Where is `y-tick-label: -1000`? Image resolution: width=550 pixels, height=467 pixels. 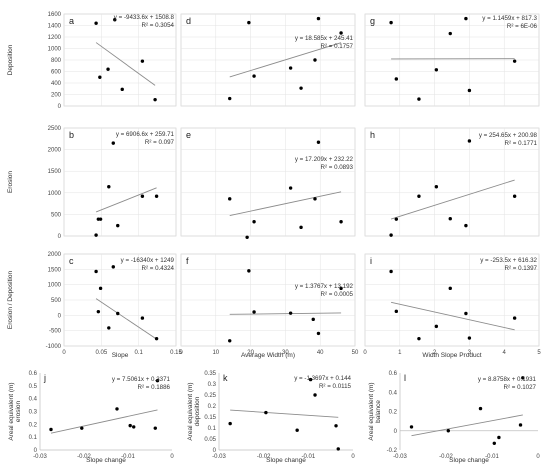 y-tick-label: -1000 is located at coordinates (54, 347).